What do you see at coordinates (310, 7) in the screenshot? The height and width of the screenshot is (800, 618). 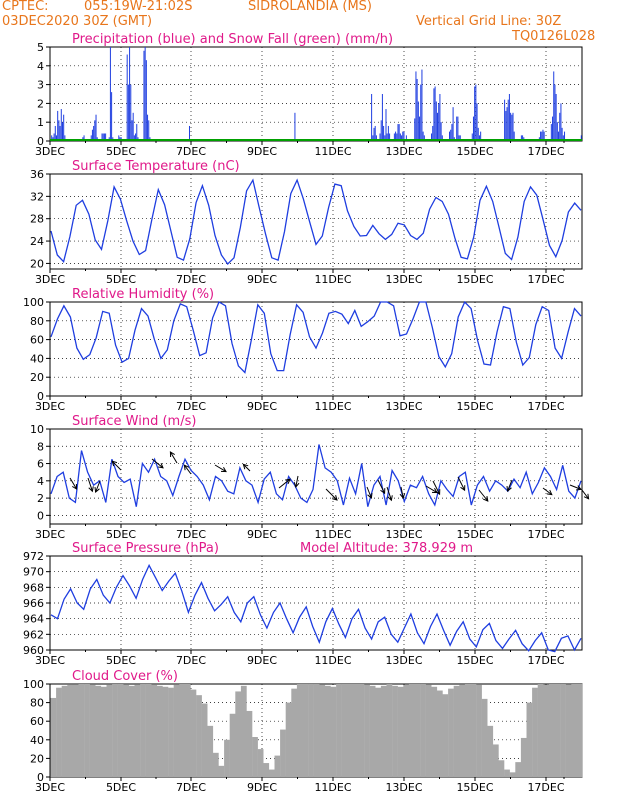 I see `location-label: SIDROLANDIA (MS)` at bounding box center [310, 7].